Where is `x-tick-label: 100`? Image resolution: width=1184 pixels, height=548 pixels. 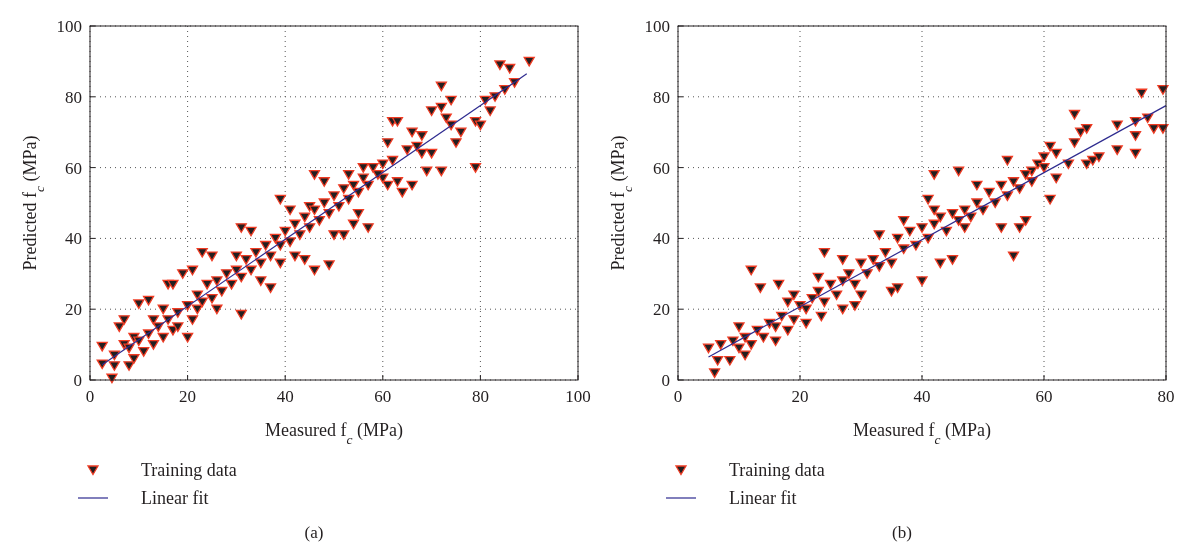 x-tick-label: 100 is located at coordinates (578, 396).